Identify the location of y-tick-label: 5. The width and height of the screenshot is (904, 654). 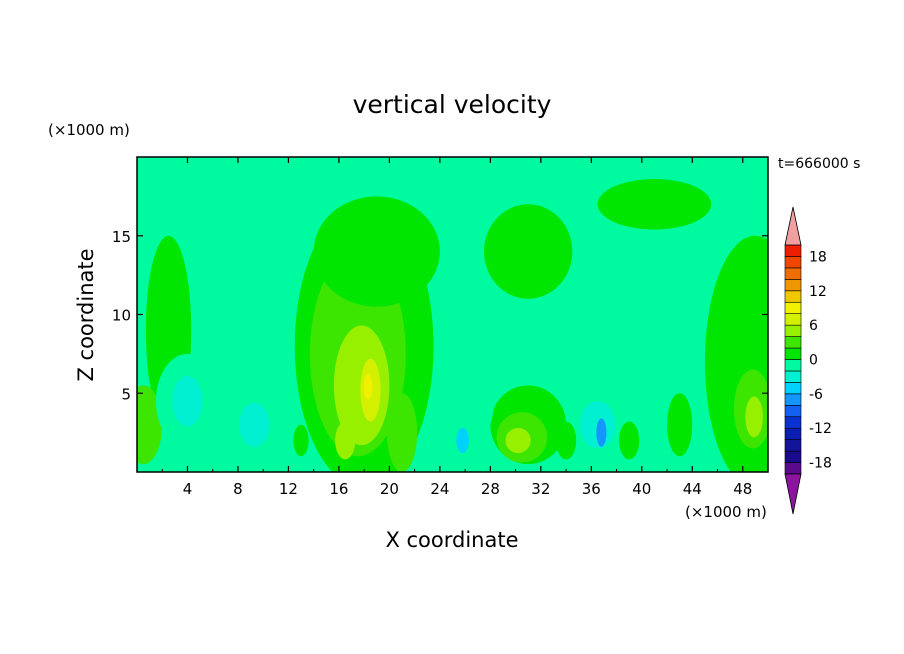
(126, 394).